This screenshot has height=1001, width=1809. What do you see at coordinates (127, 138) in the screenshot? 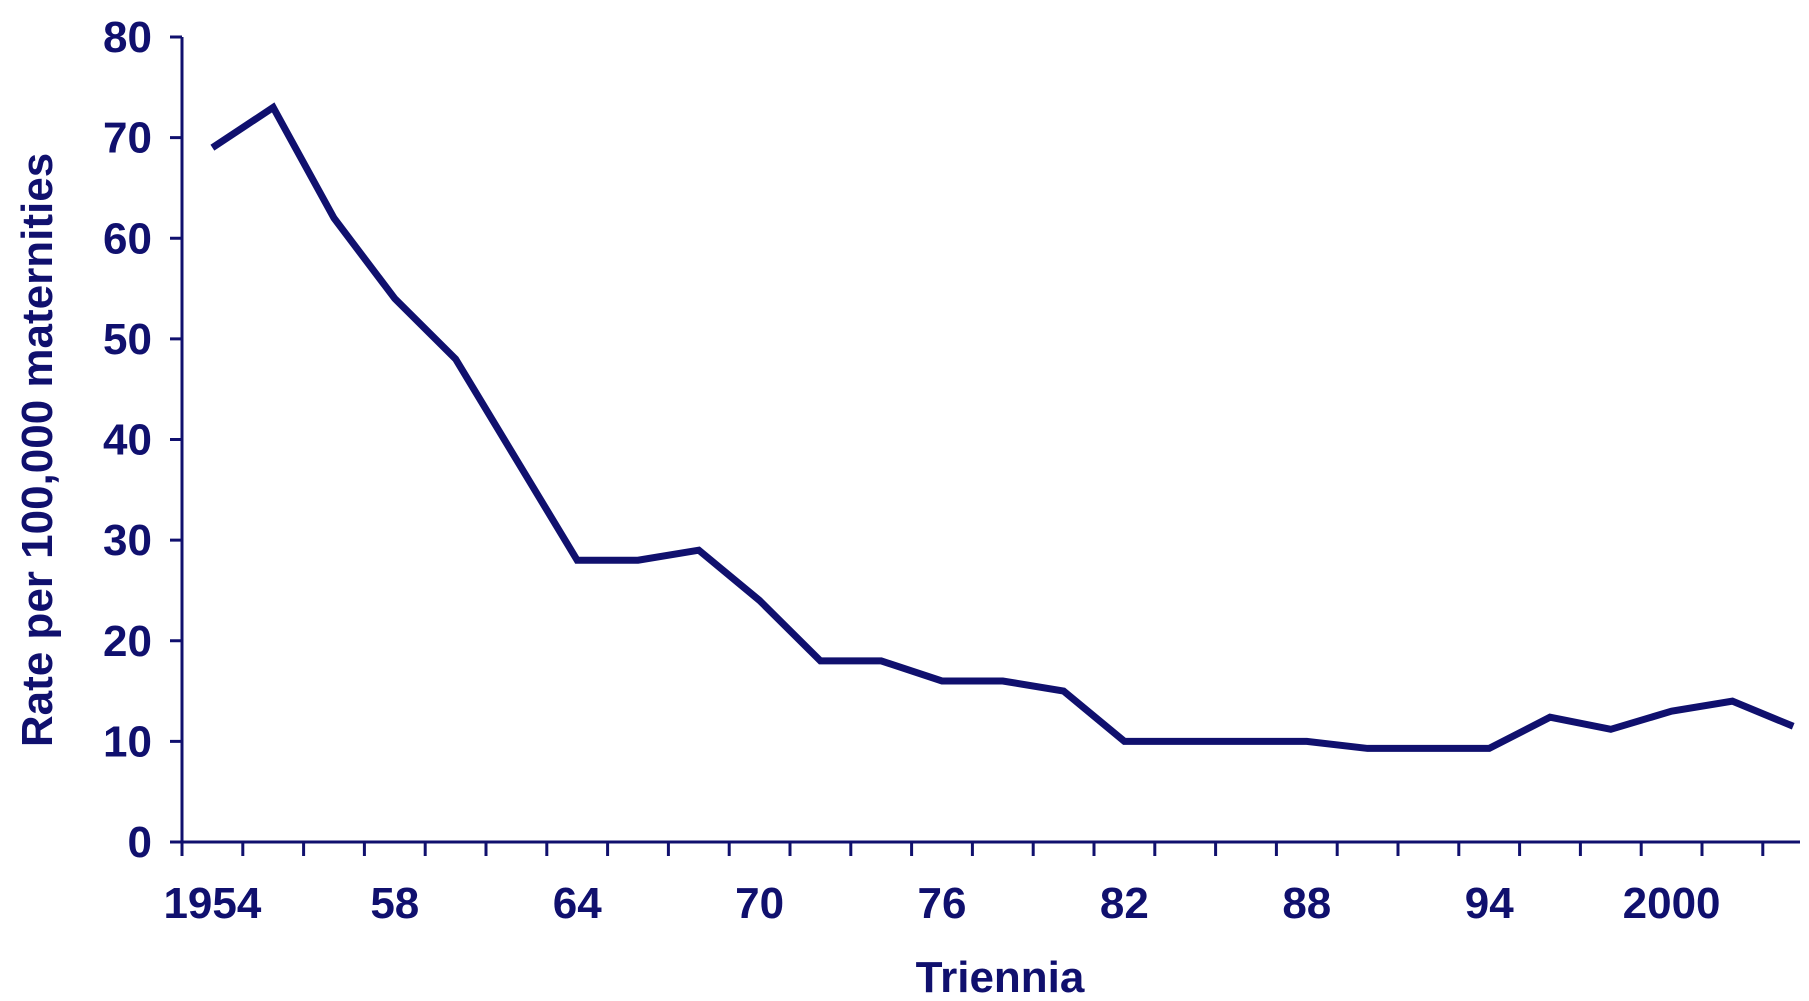
I see `y-tick-label: 70` at bounding box center [127, 138].